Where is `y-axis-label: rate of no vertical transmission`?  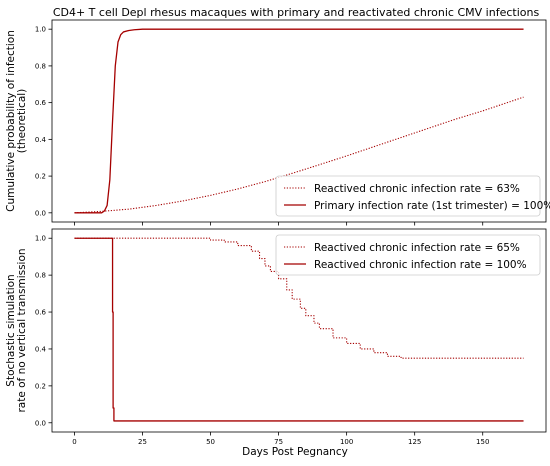
y-axis-label: rate of no vertical transmission is located at coordinates (22, 330).